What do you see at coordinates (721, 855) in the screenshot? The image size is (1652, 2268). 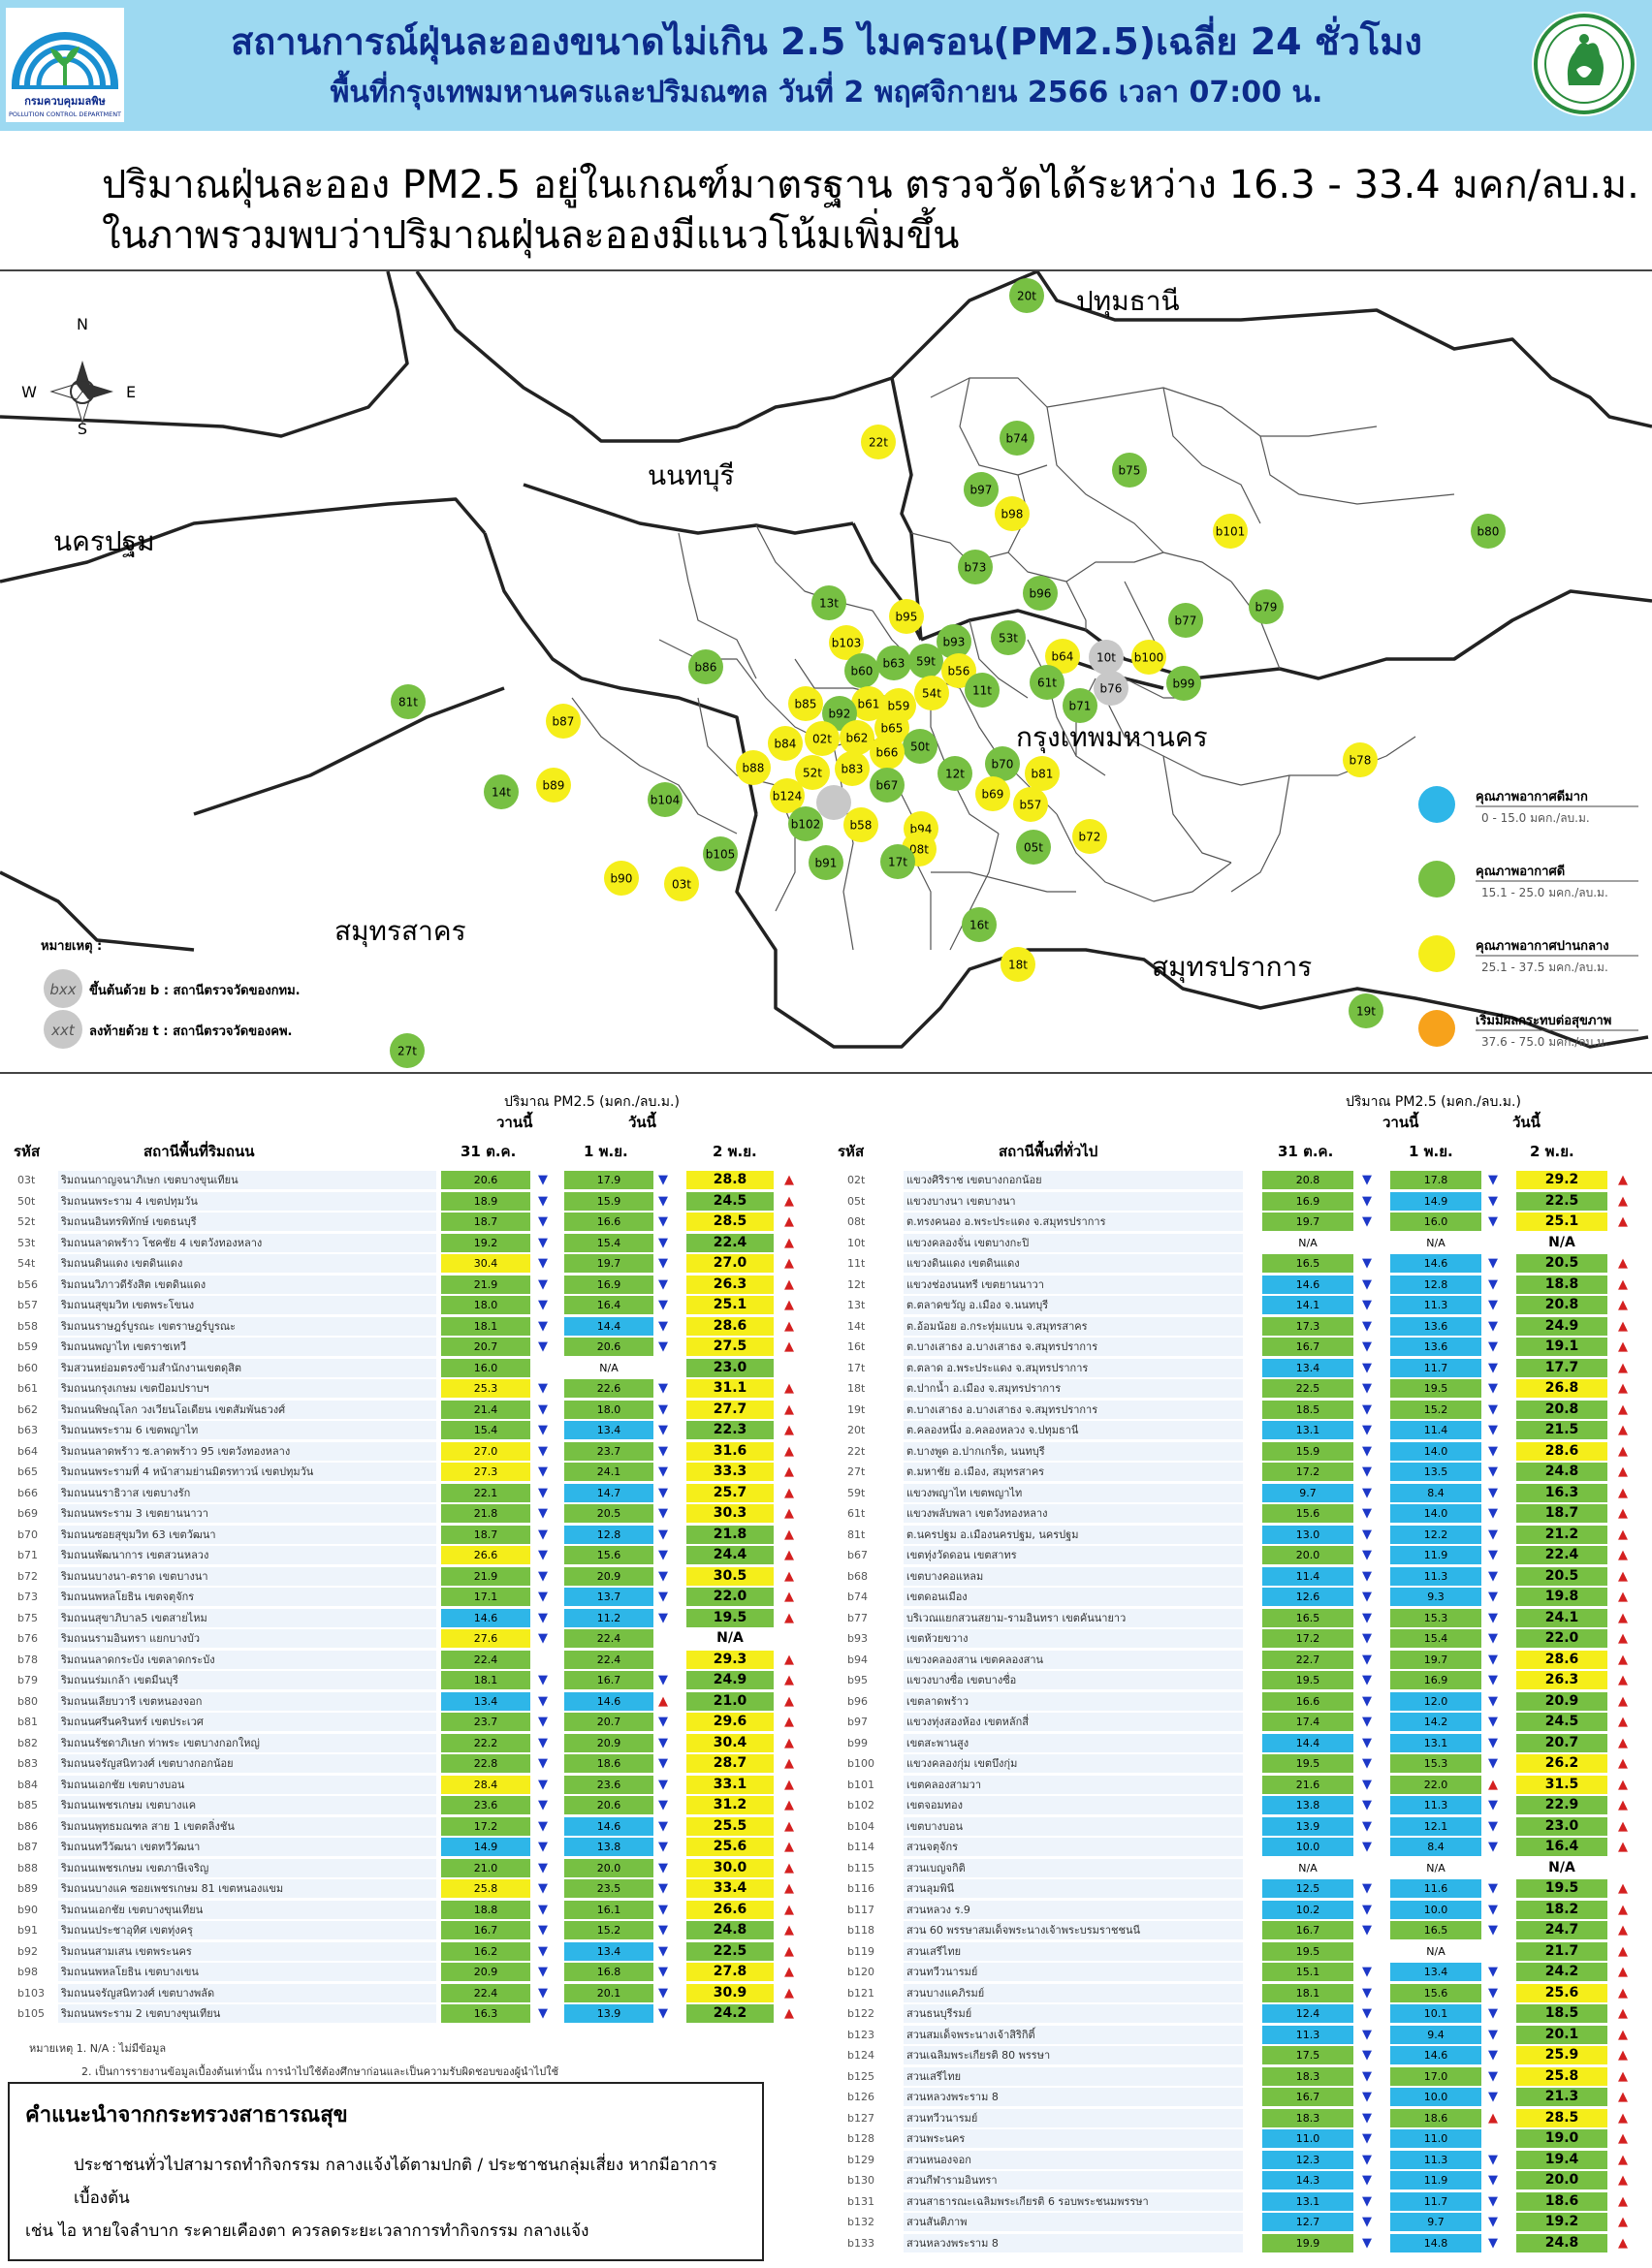 I see `station-label-b105: b105` at bounding box center [721, 855].